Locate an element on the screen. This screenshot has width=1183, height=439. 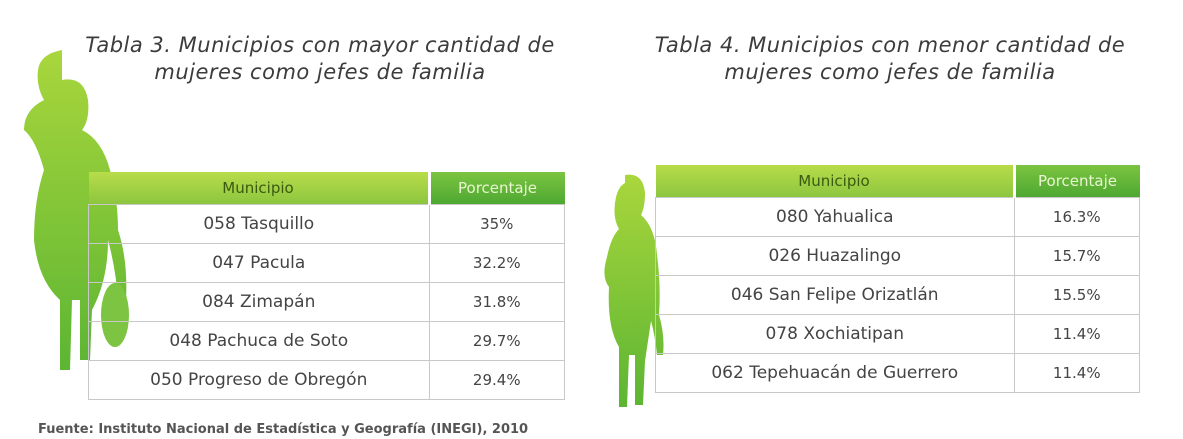
table-cell: 078 Xochiatipan is located at coordinates (835, 334).